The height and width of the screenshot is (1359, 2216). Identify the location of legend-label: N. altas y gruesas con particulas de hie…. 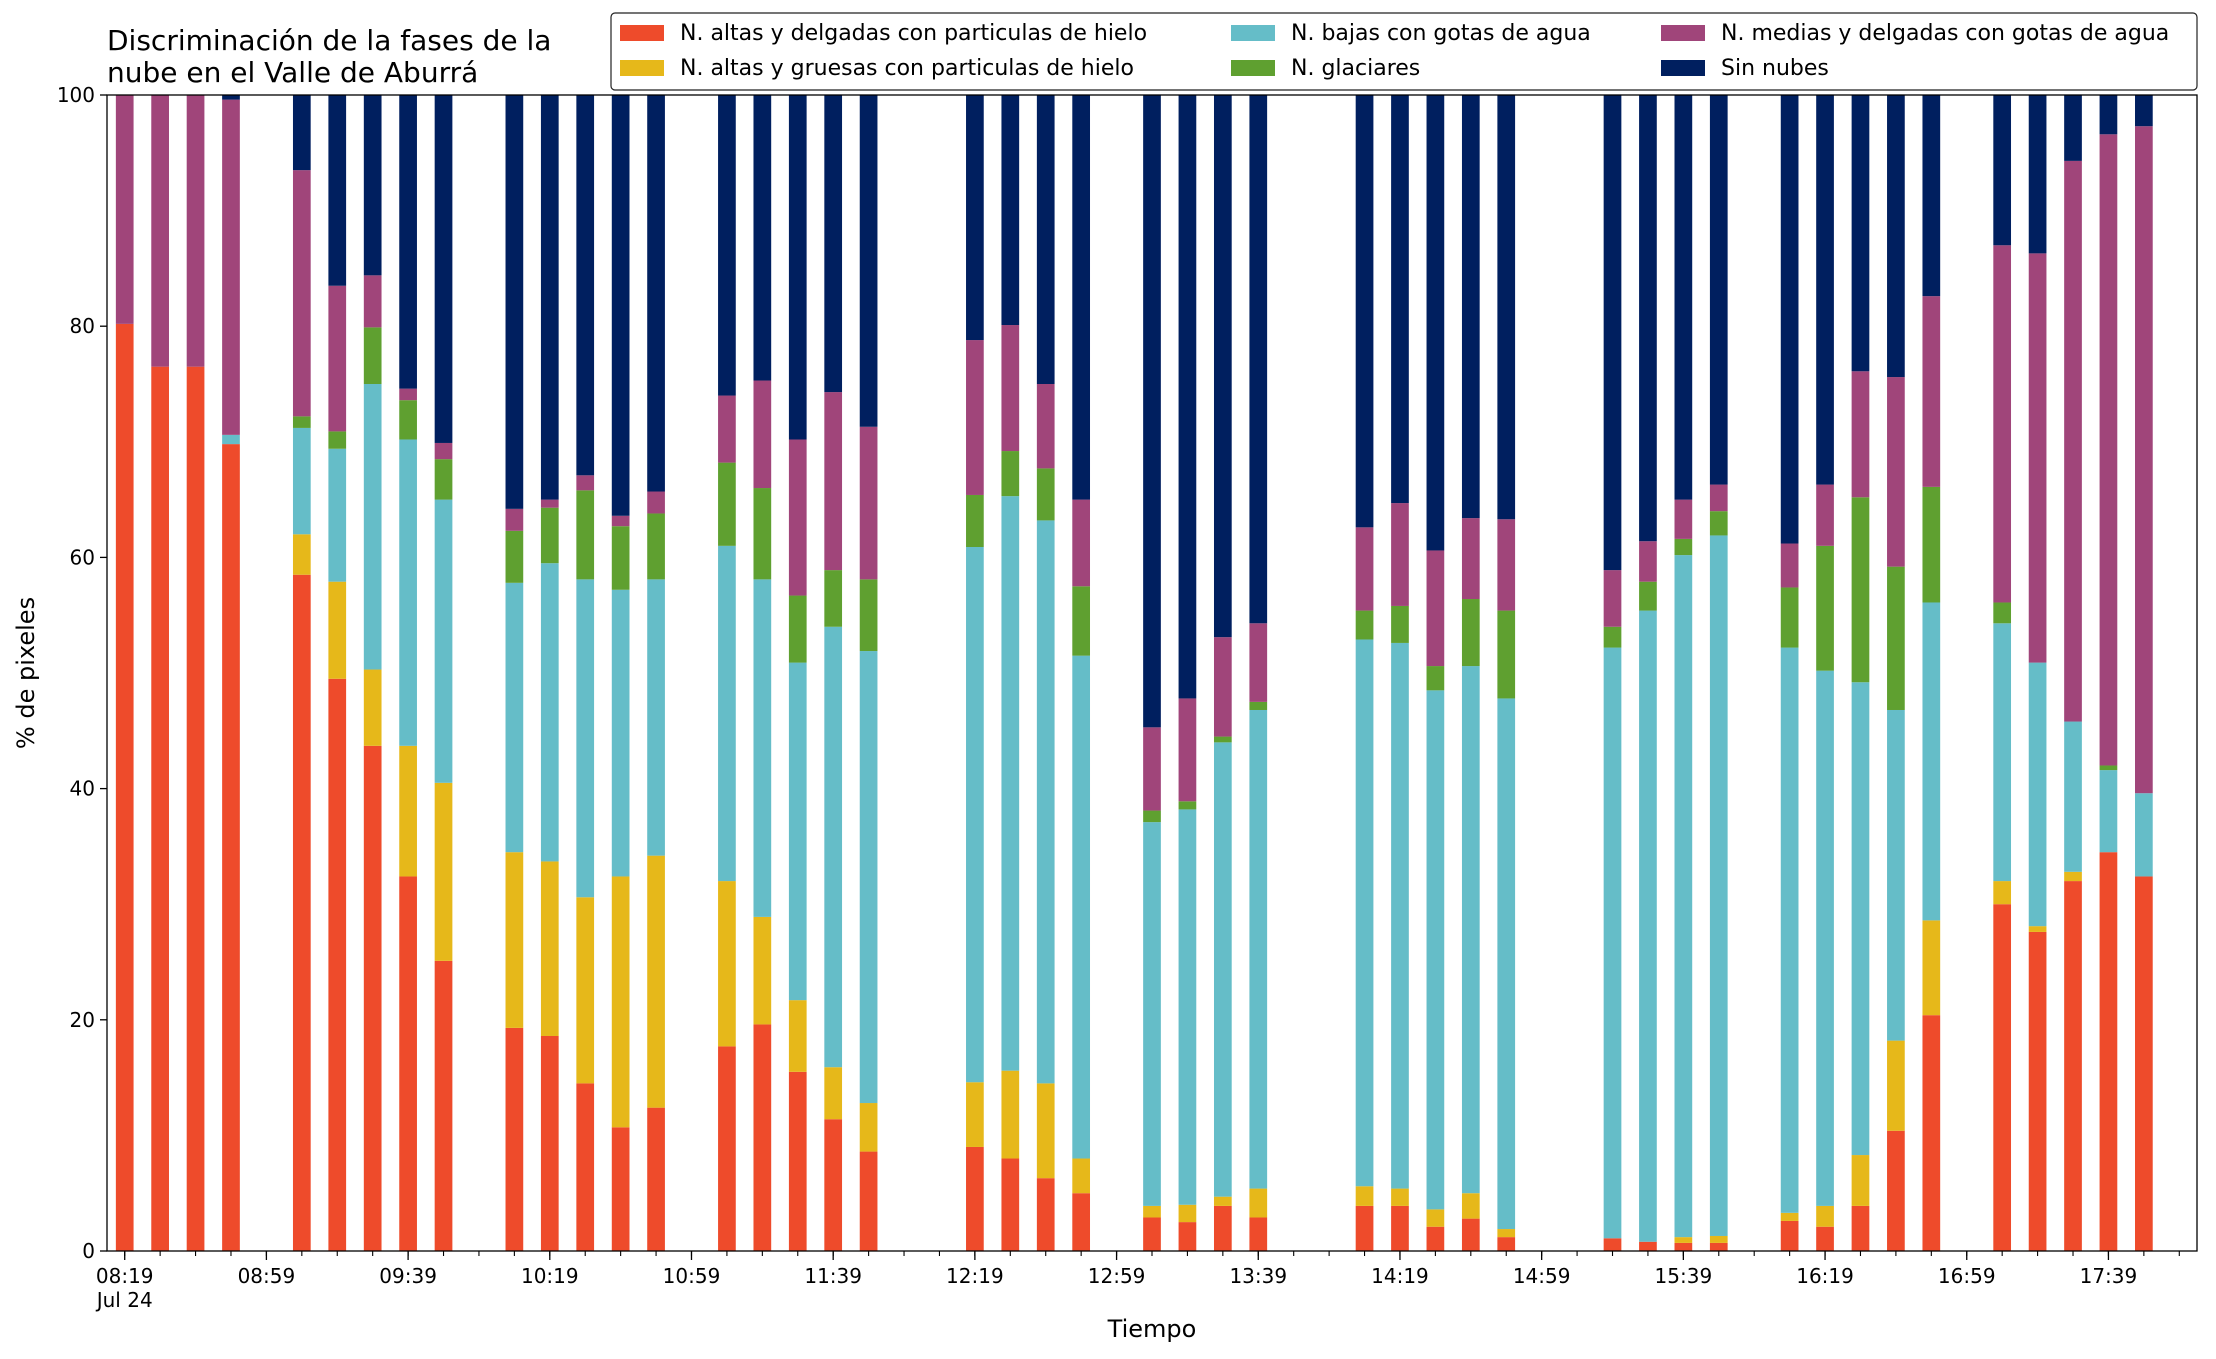
(907, 68).